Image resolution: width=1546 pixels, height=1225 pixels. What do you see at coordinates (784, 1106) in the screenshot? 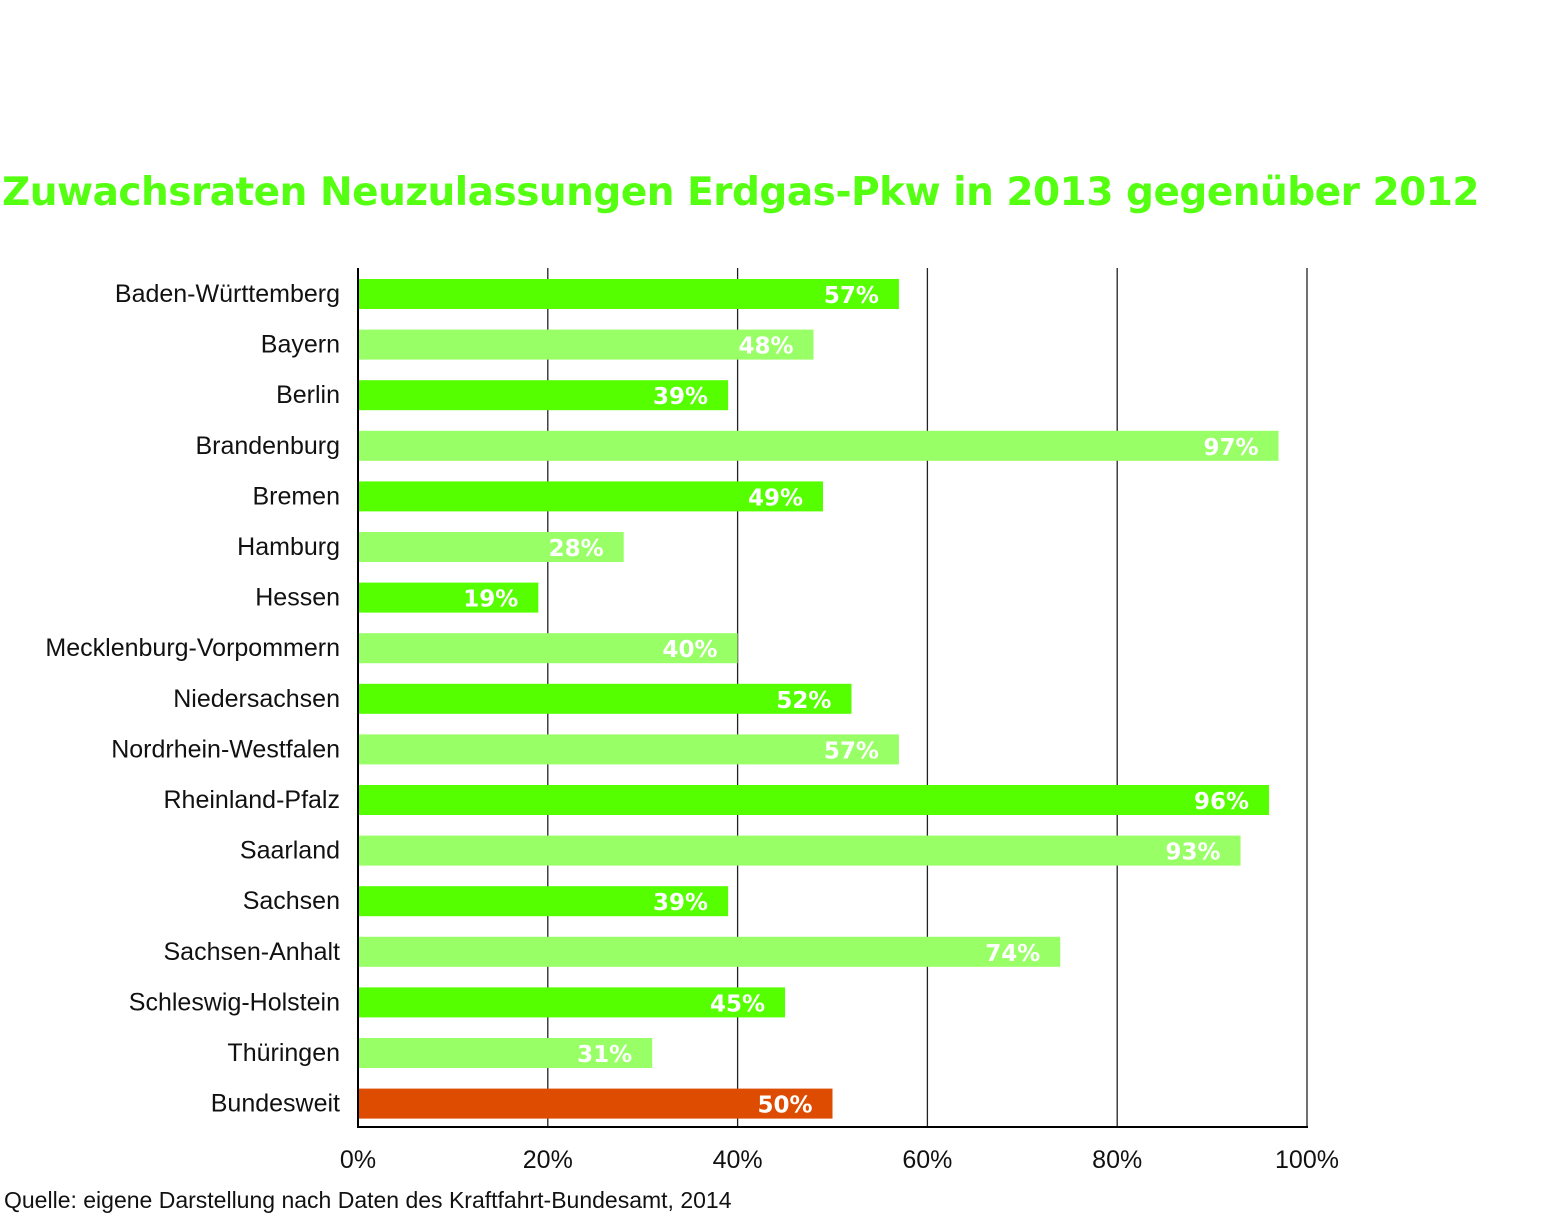
I see `value-label: 50%` at bounding box center [784, 1106].